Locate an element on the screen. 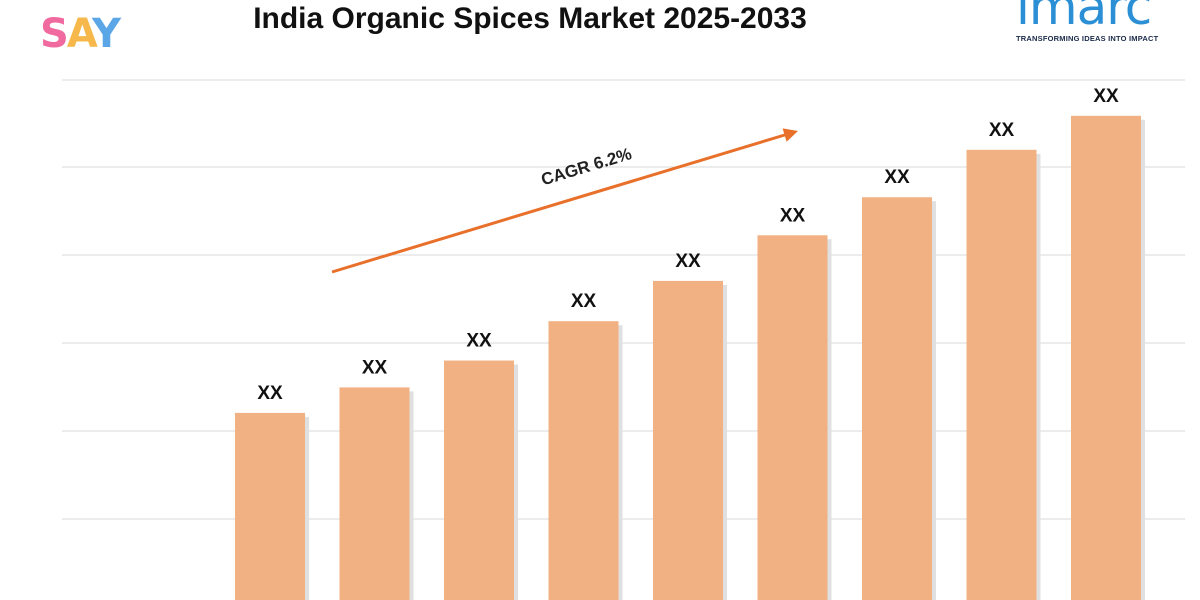 The width and height of the screenshot is (1200, 600). bar-2031 is located at coordinates (897, 398).